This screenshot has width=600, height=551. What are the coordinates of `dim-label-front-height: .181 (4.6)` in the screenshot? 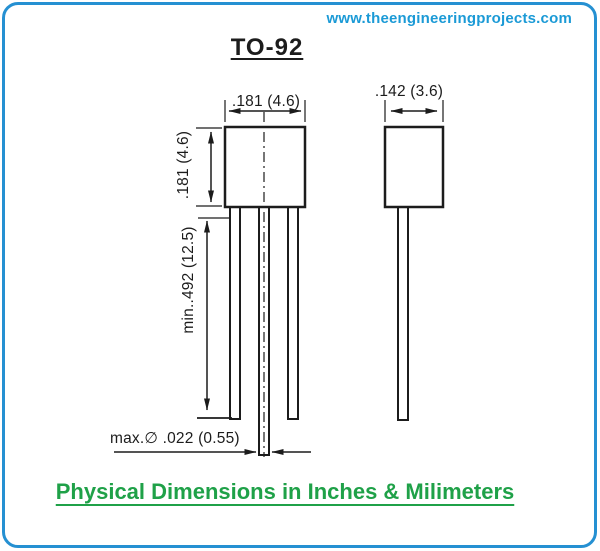 It's located at (183, 165).